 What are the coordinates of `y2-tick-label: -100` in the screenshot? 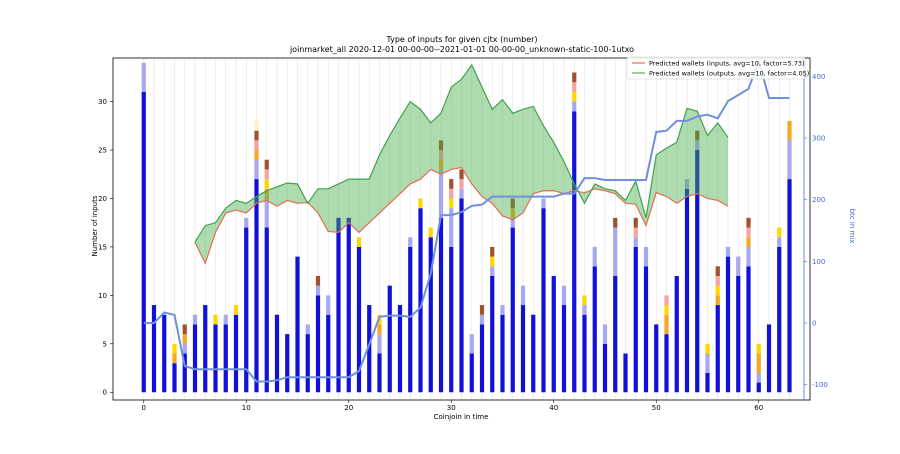 It's located at (820, 385).